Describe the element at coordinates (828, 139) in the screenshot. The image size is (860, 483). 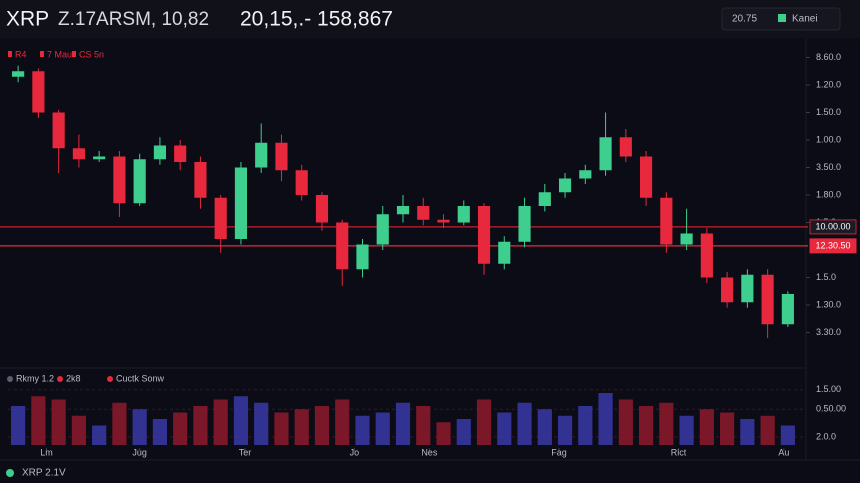
I see `y-tick-label: 1.00.0` at that location.